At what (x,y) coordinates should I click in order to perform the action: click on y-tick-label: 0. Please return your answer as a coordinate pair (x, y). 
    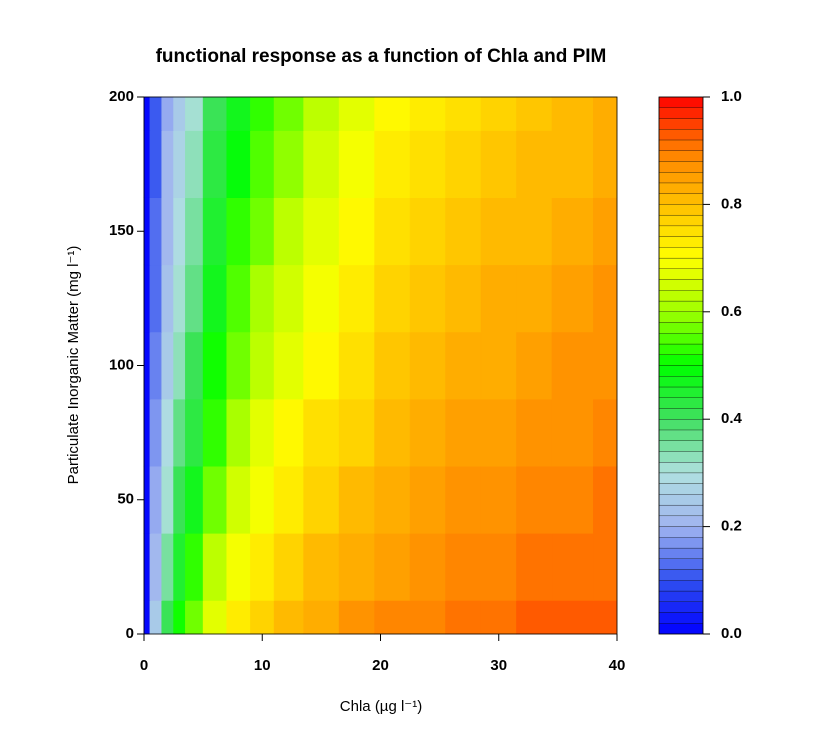
    Looking at the image, I should click on (130, 633).